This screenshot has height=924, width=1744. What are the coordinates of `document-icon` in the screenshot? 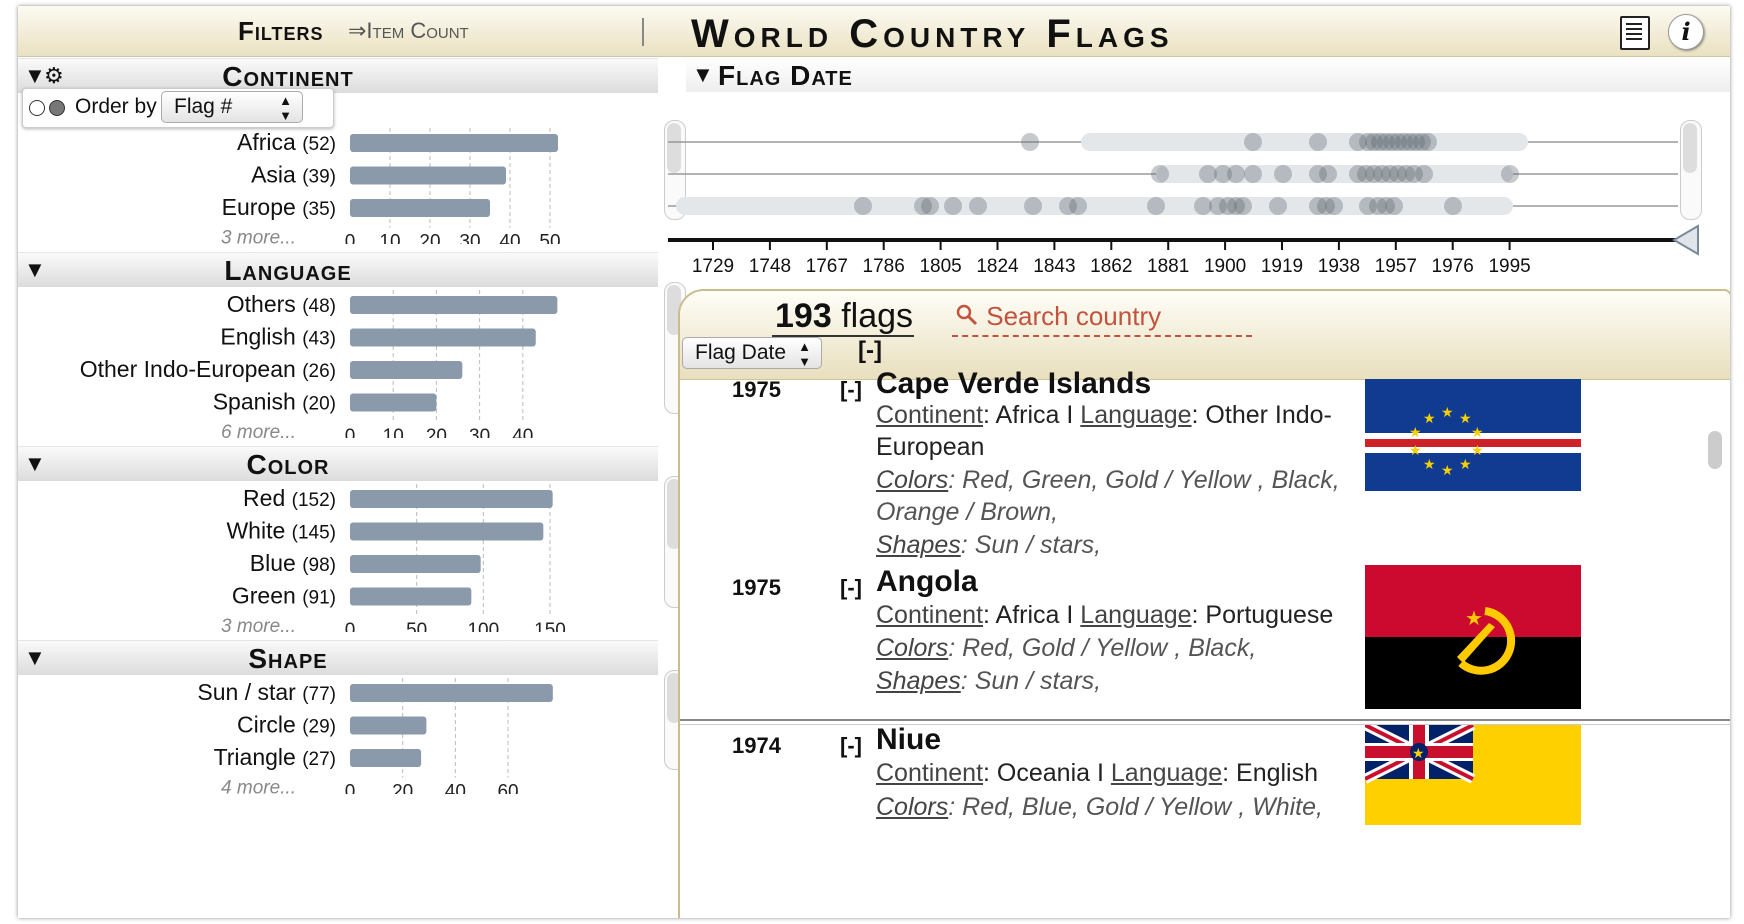 It's located at (1635, 33).